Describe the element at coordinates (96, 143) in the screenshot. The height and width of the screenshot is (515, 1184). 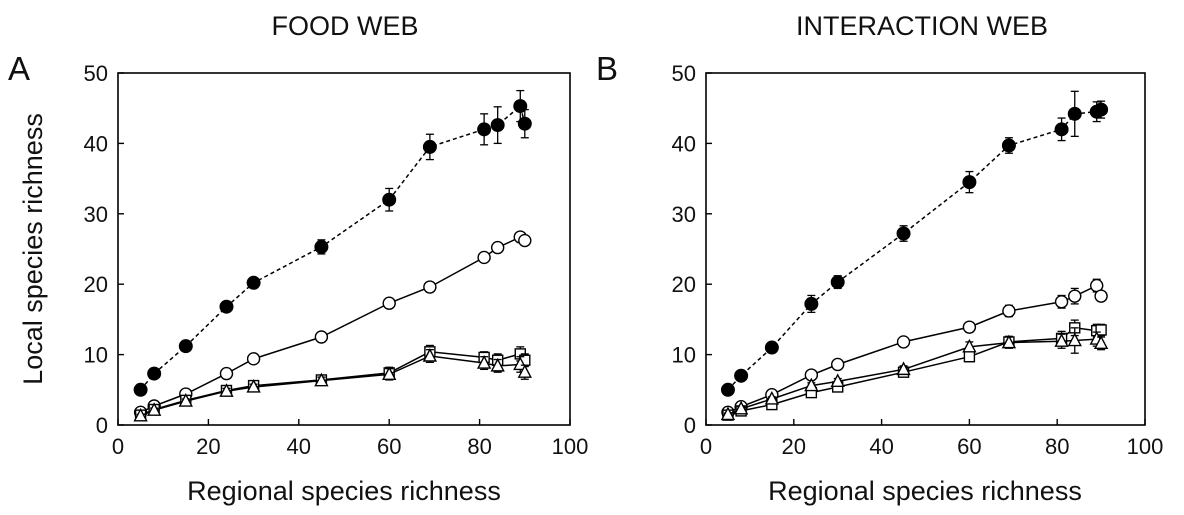
I see `y-tick-label: 40` at that location.